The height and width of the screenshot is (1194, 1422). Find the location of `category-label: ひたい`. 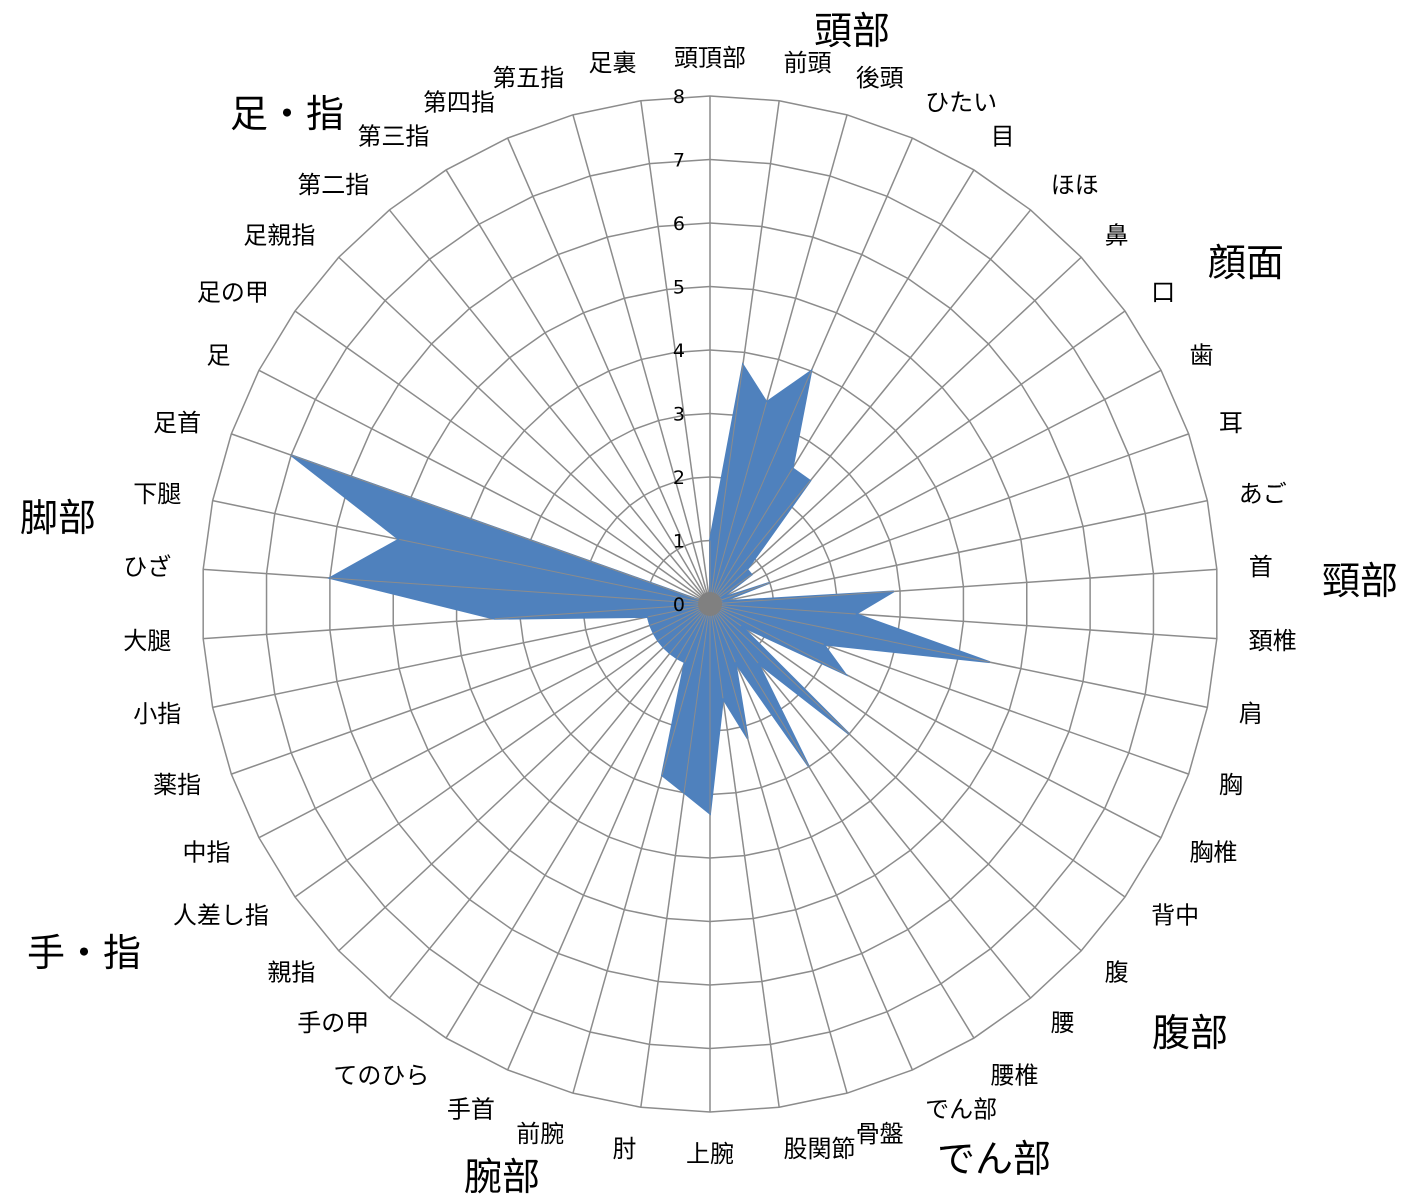

category-label: ひたい is located at coordinates (961, 103).